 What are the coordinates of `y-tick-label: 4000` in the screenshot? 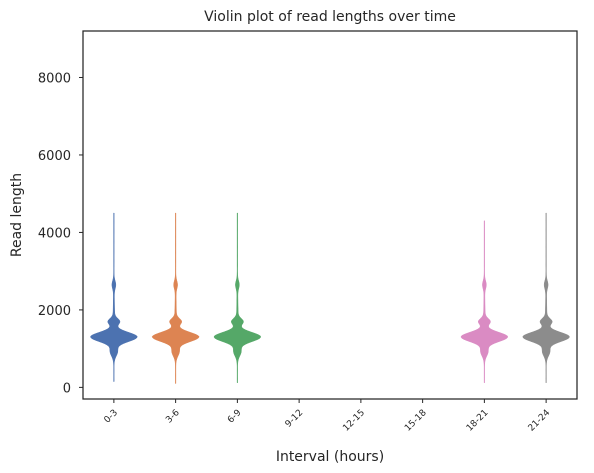 It's located at (54, 233).